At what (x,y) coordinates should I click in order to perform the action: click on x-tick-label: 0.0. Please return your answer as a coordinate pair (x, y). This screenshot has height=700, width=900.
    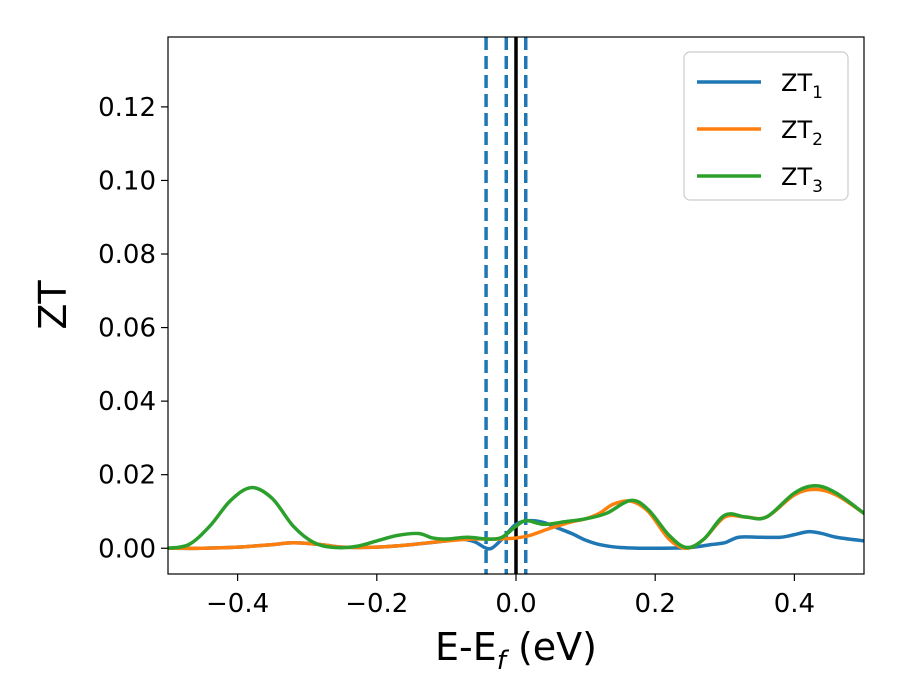
    Looking at the image, I should click on (515, 604).